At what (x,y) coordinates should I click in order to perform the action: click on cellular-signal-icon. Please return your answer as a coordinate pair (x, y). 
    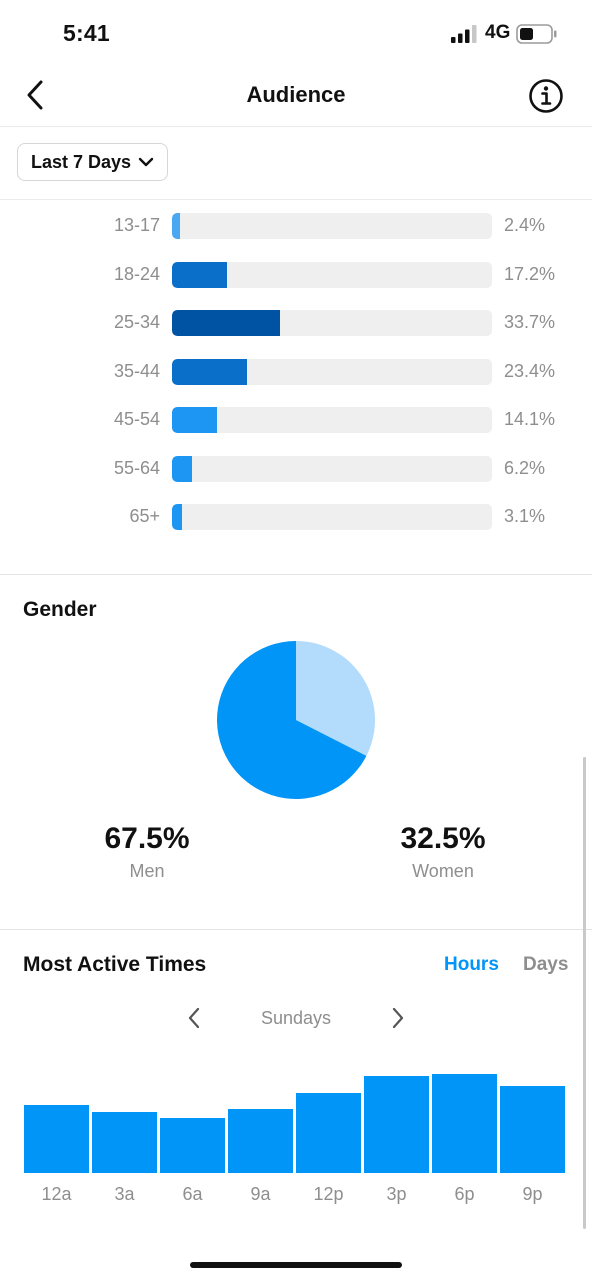
    Looking at the image, I should click on (464, 34).